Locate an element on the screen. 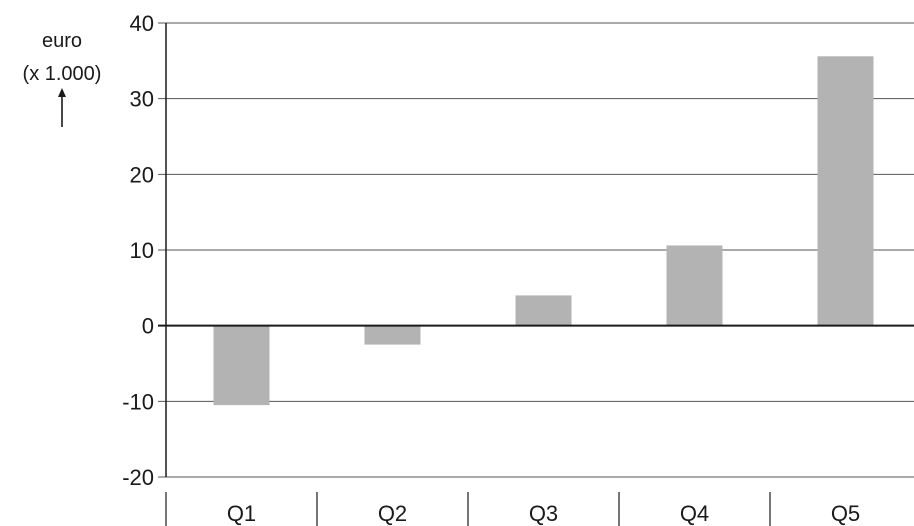 The image size is (914, 526). bar-q1 is located at coordinates (241, 365).